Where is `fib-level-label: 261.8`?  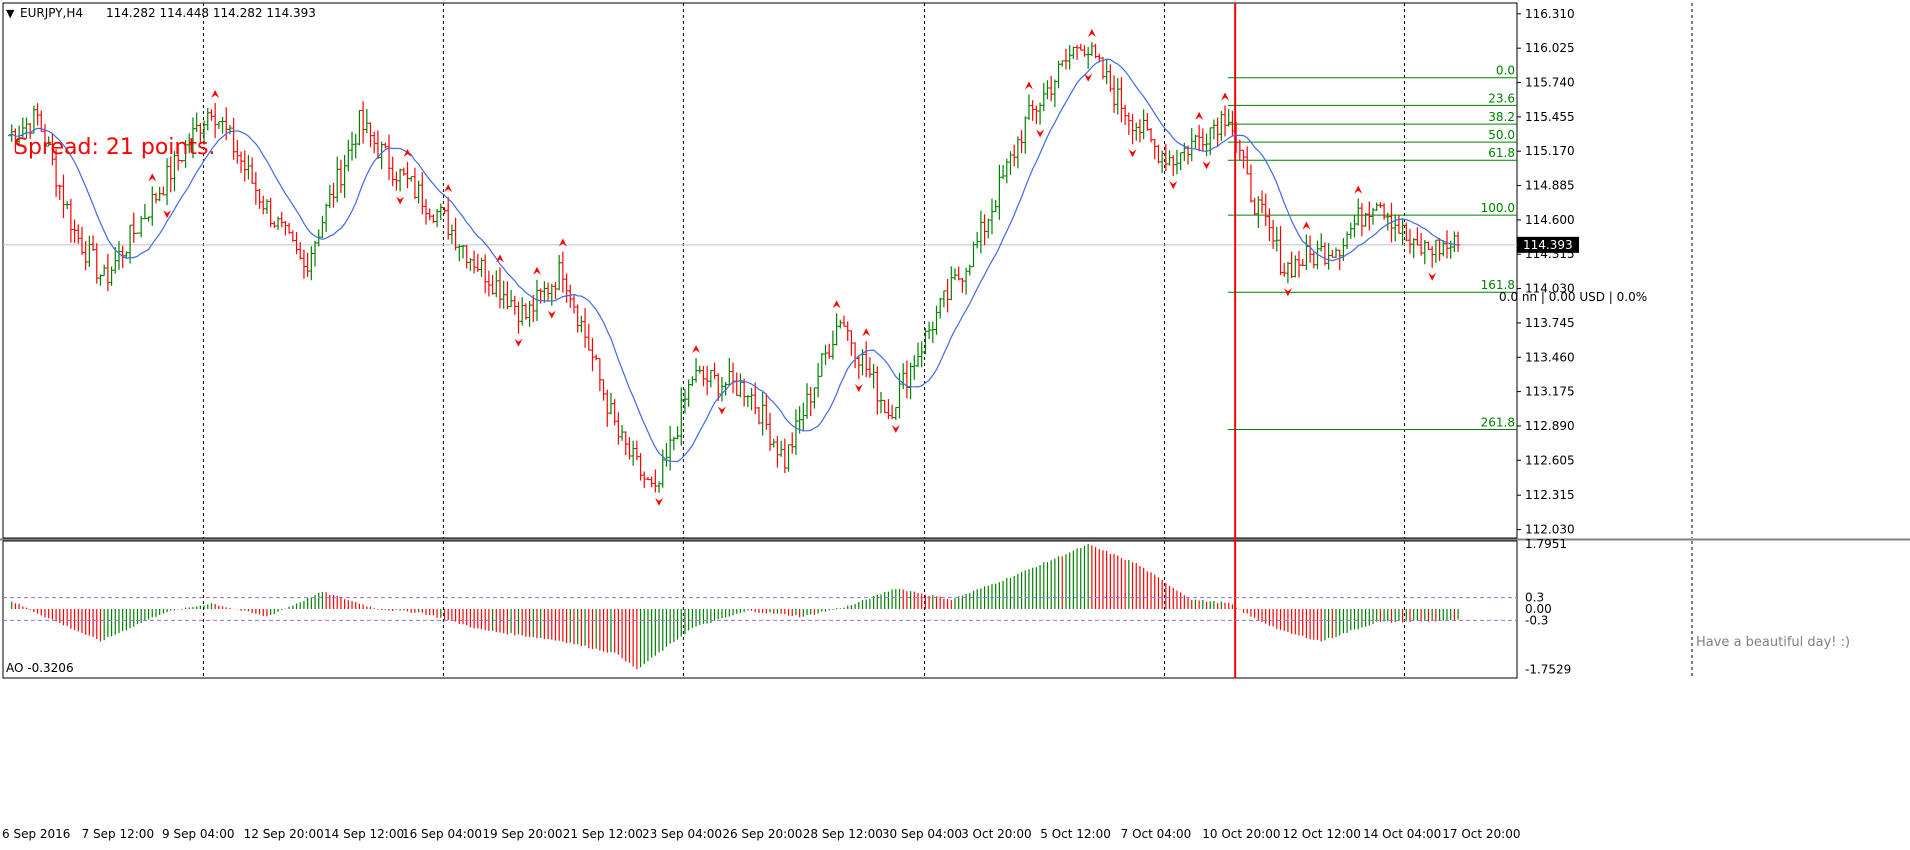 fib-level-label: 261.8 is located at coordinates (1498, 423).